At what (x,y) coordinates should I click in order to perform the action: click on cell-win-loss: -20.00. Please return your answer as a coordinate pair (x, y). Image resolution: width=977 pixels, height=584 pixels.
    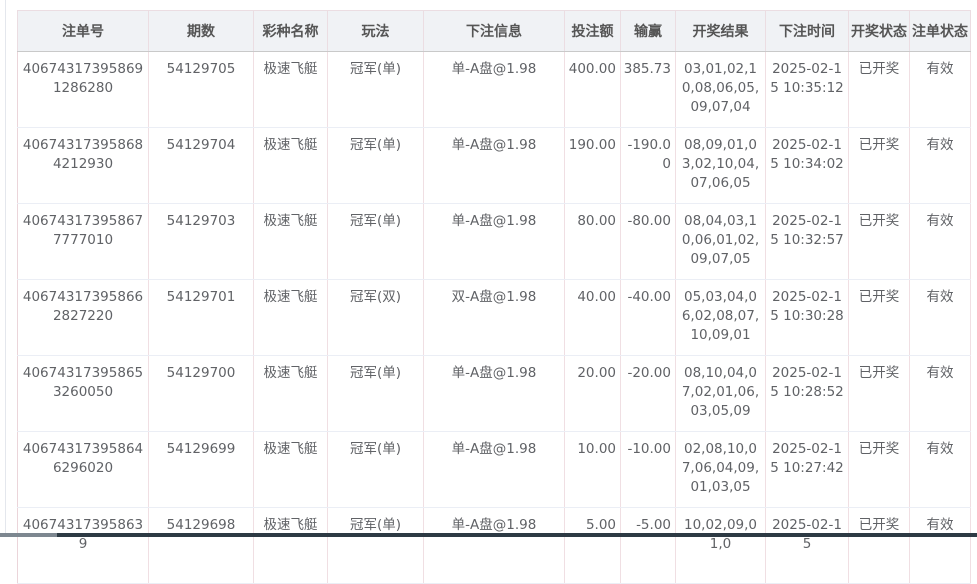
    Looking at the image, I should click on (648, 393).